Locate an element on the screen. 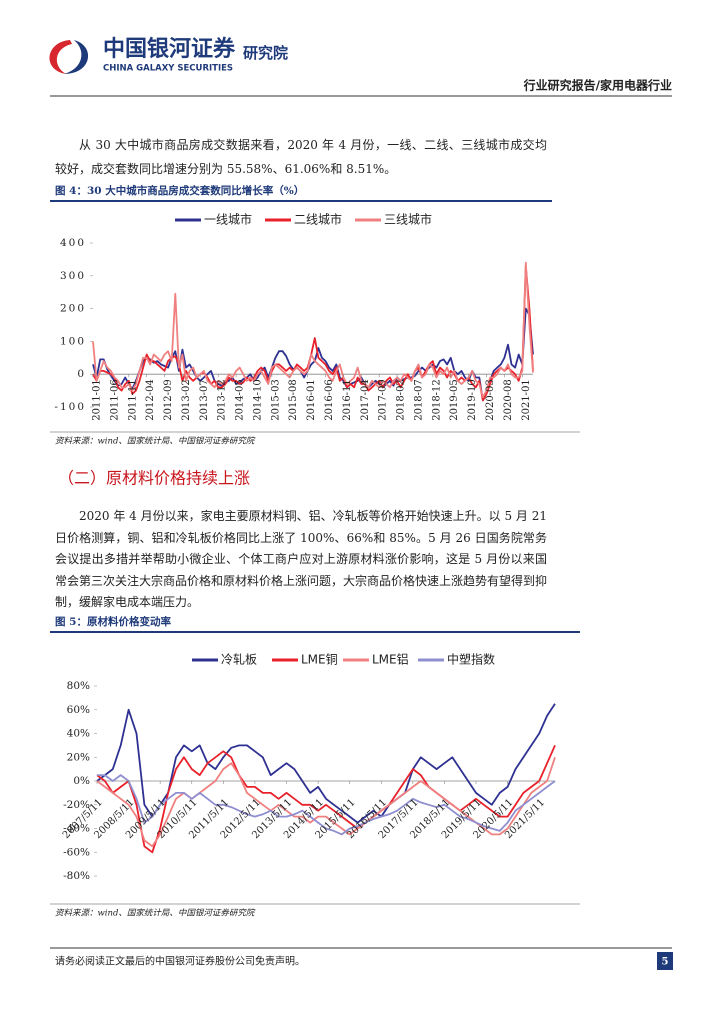  legend-label: 中塑指数 is located at coordinates (471, 659).